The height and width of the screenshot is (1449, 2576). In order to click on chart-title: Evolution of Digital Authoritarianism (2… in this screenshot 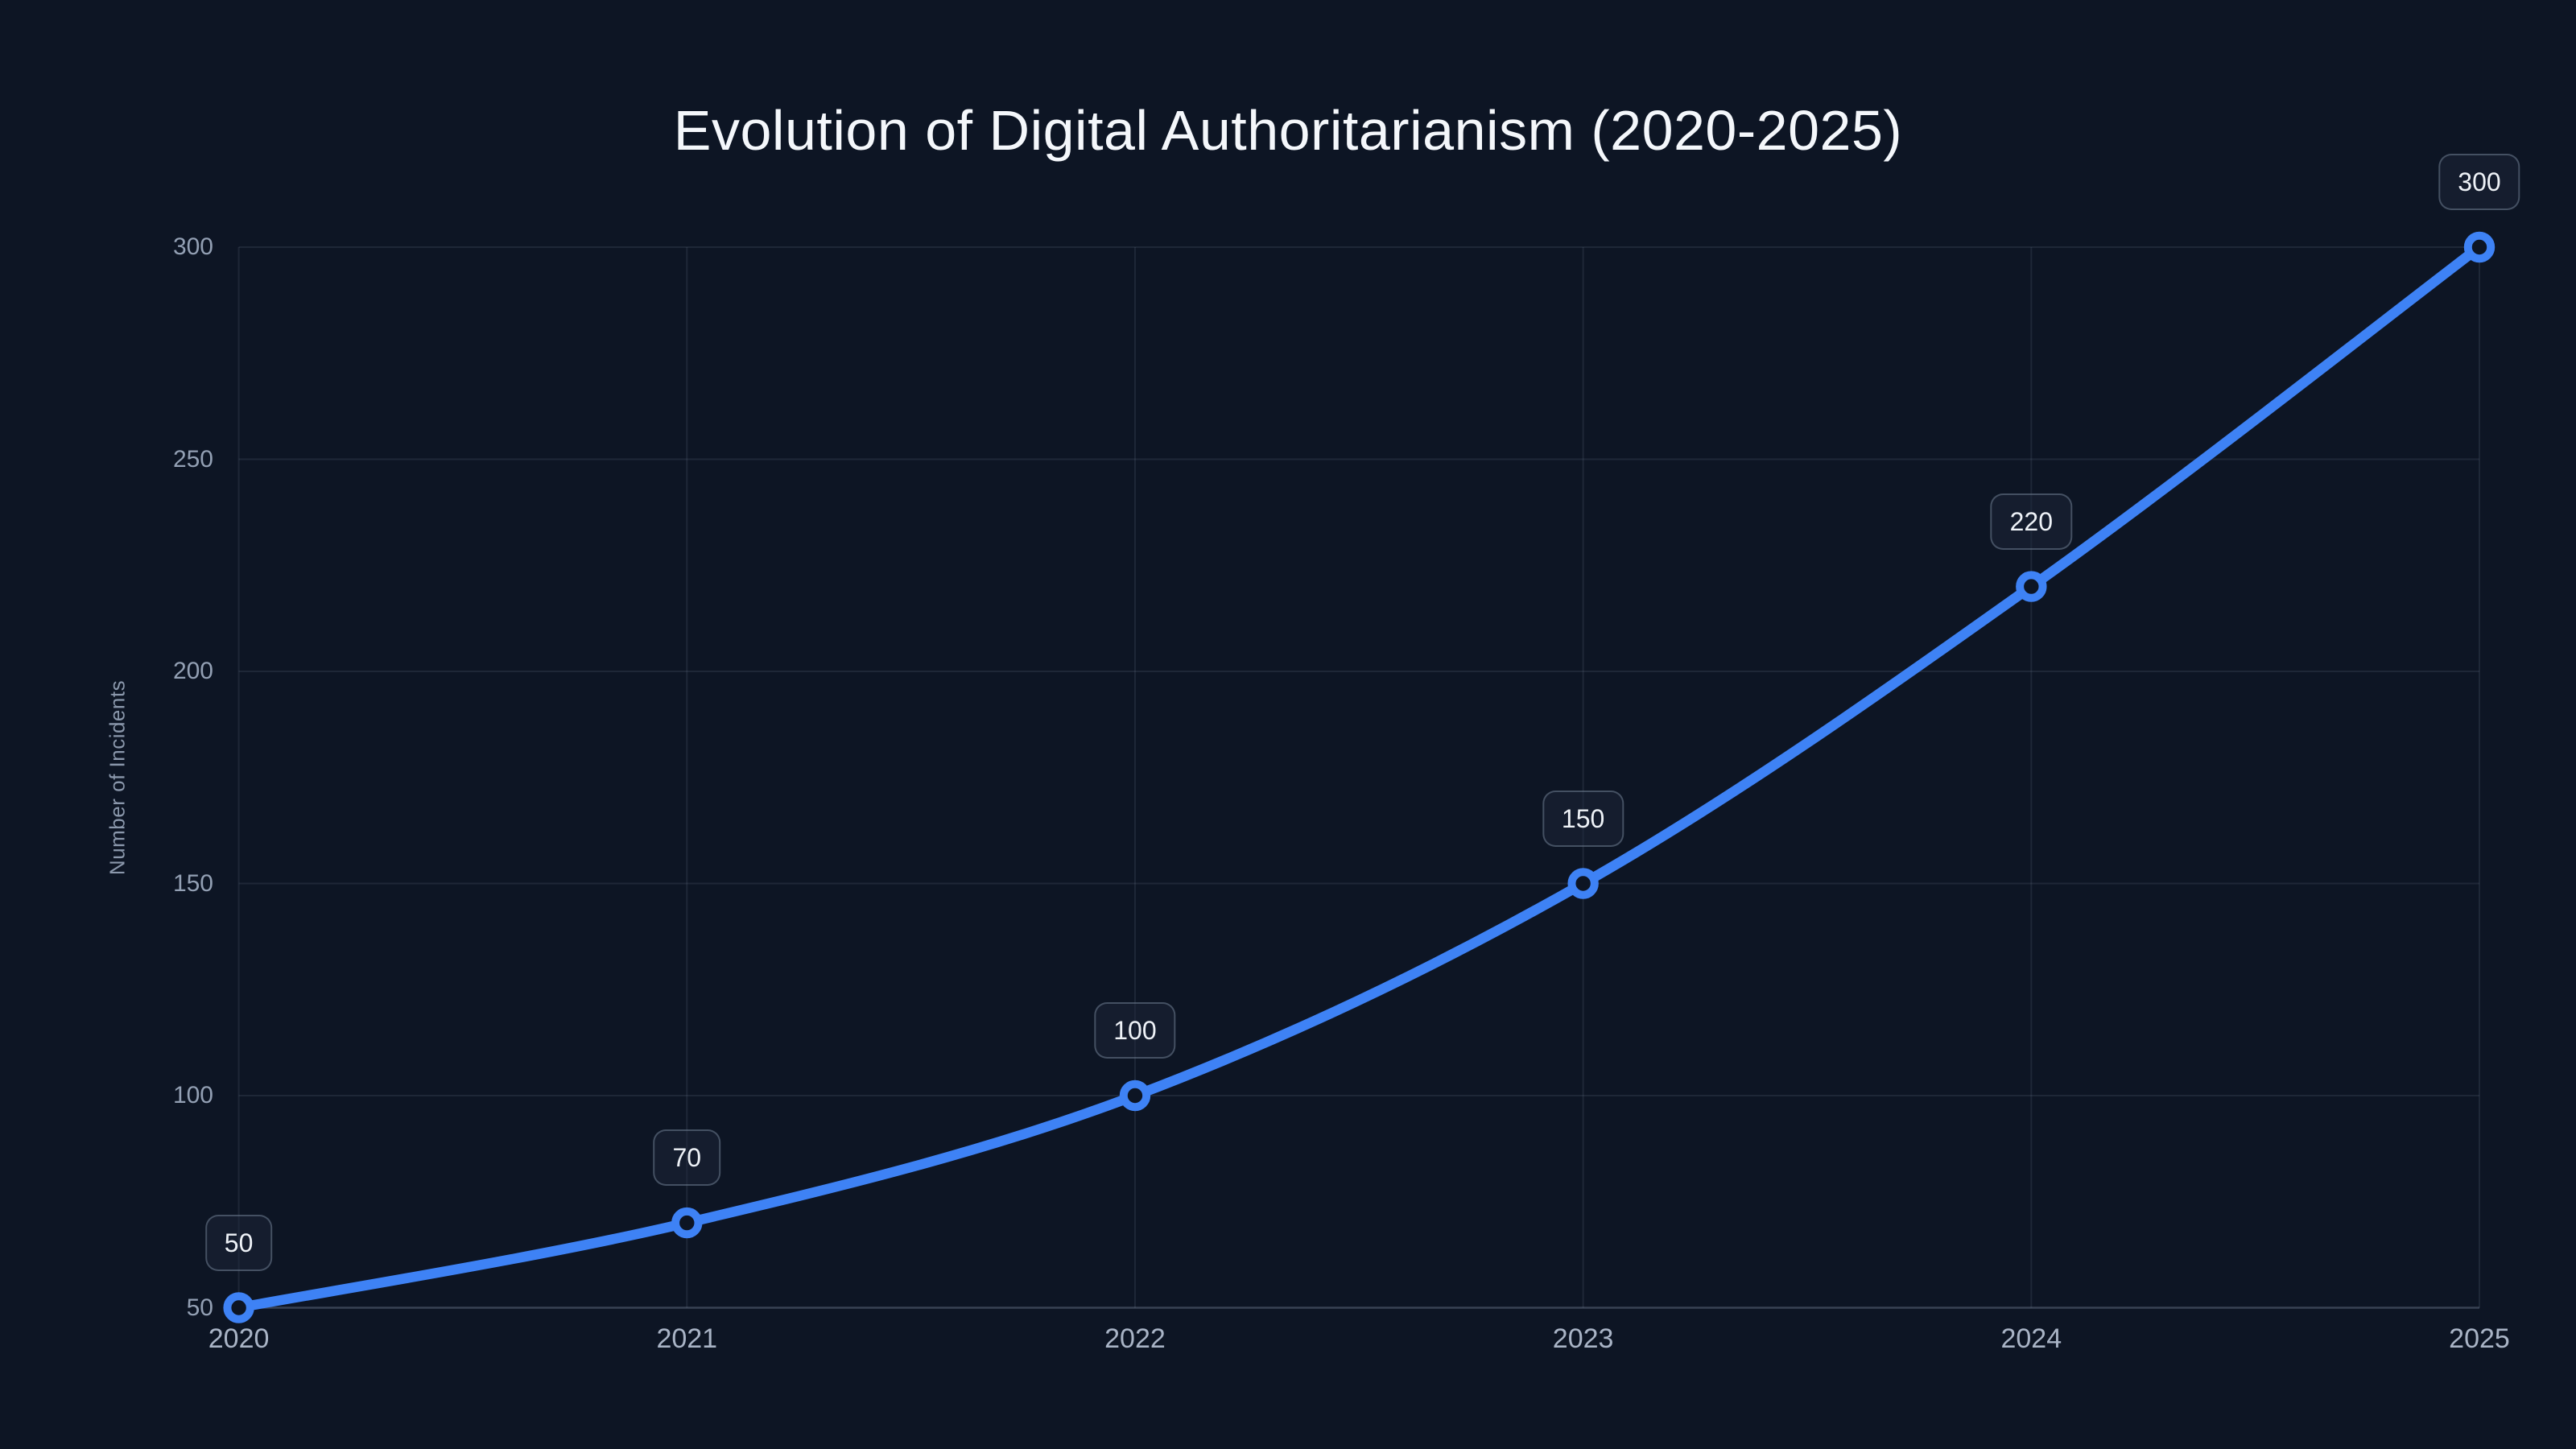, I will do `click(1288, 130)`.